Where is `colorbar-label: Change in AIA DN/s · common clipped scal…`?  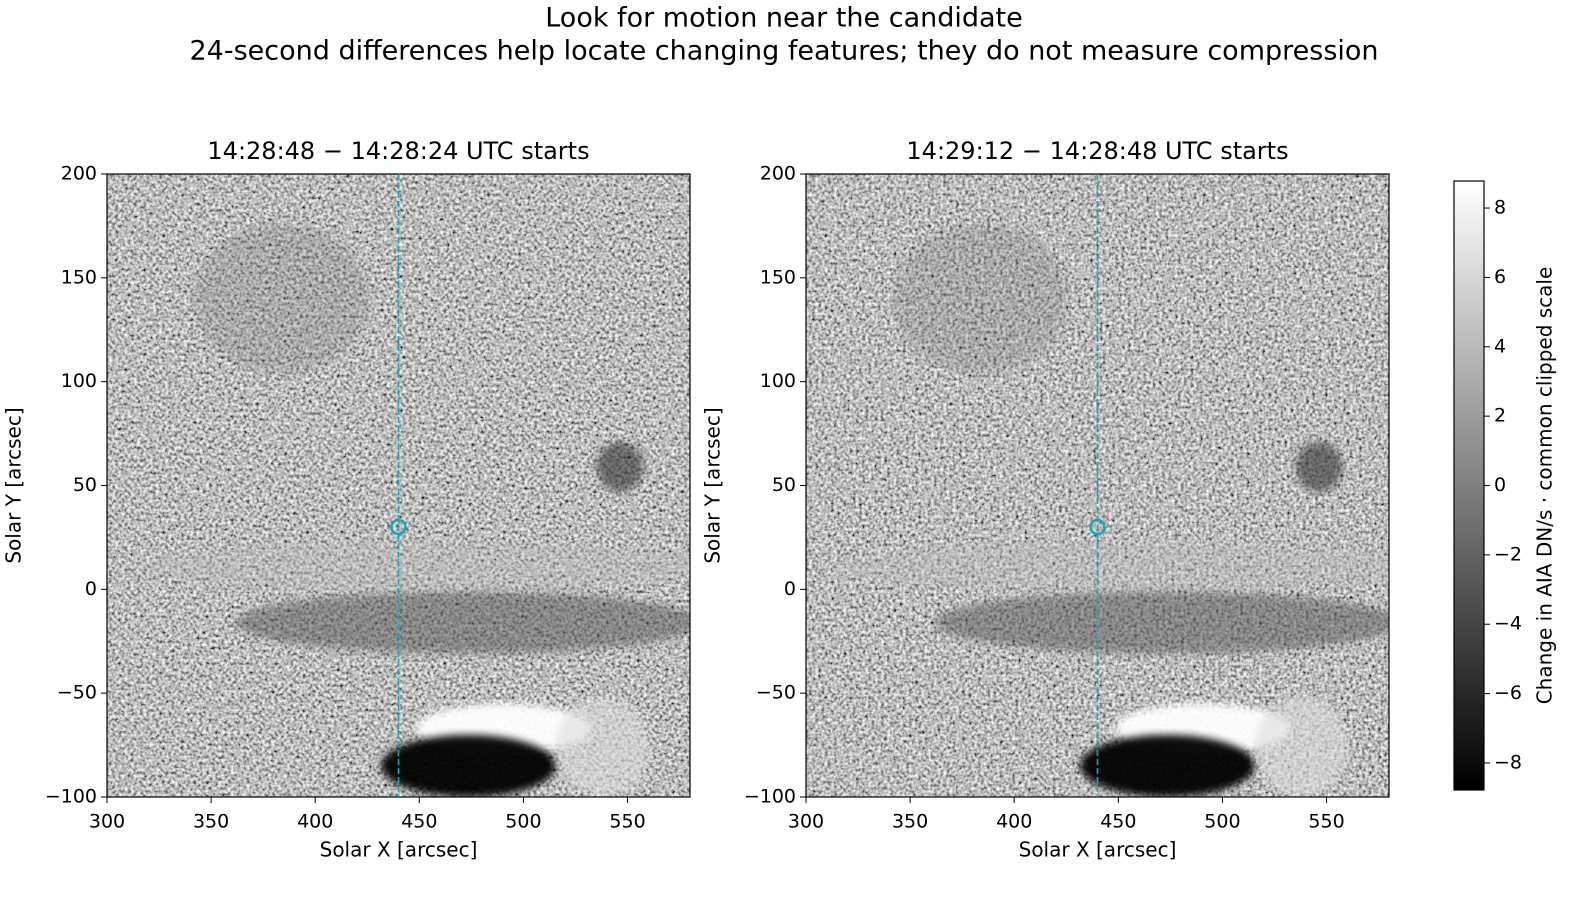 colorbar-label: Change in AIA DN/s · common clipped scal… is located at coordinates (1545, 486).